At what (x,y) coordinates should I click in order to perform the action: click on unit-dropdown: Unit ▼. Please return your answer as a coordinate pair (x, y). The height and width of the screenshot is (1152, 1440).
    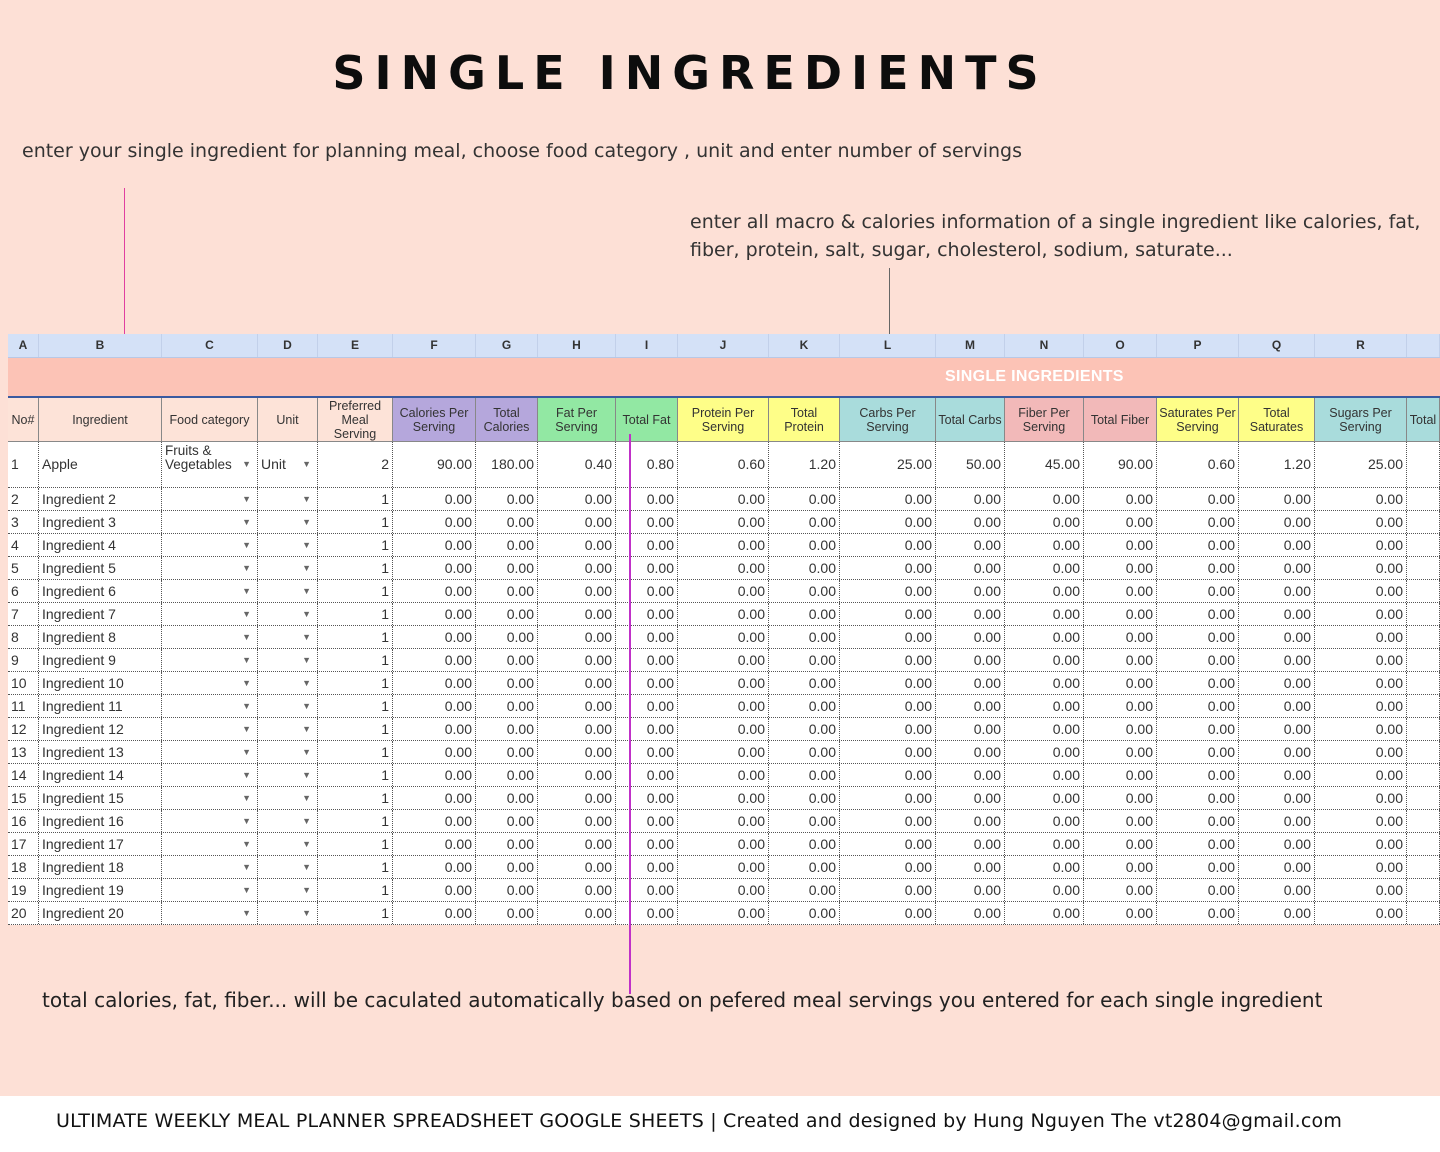
    Looking at the image, I should click on (288, 464).